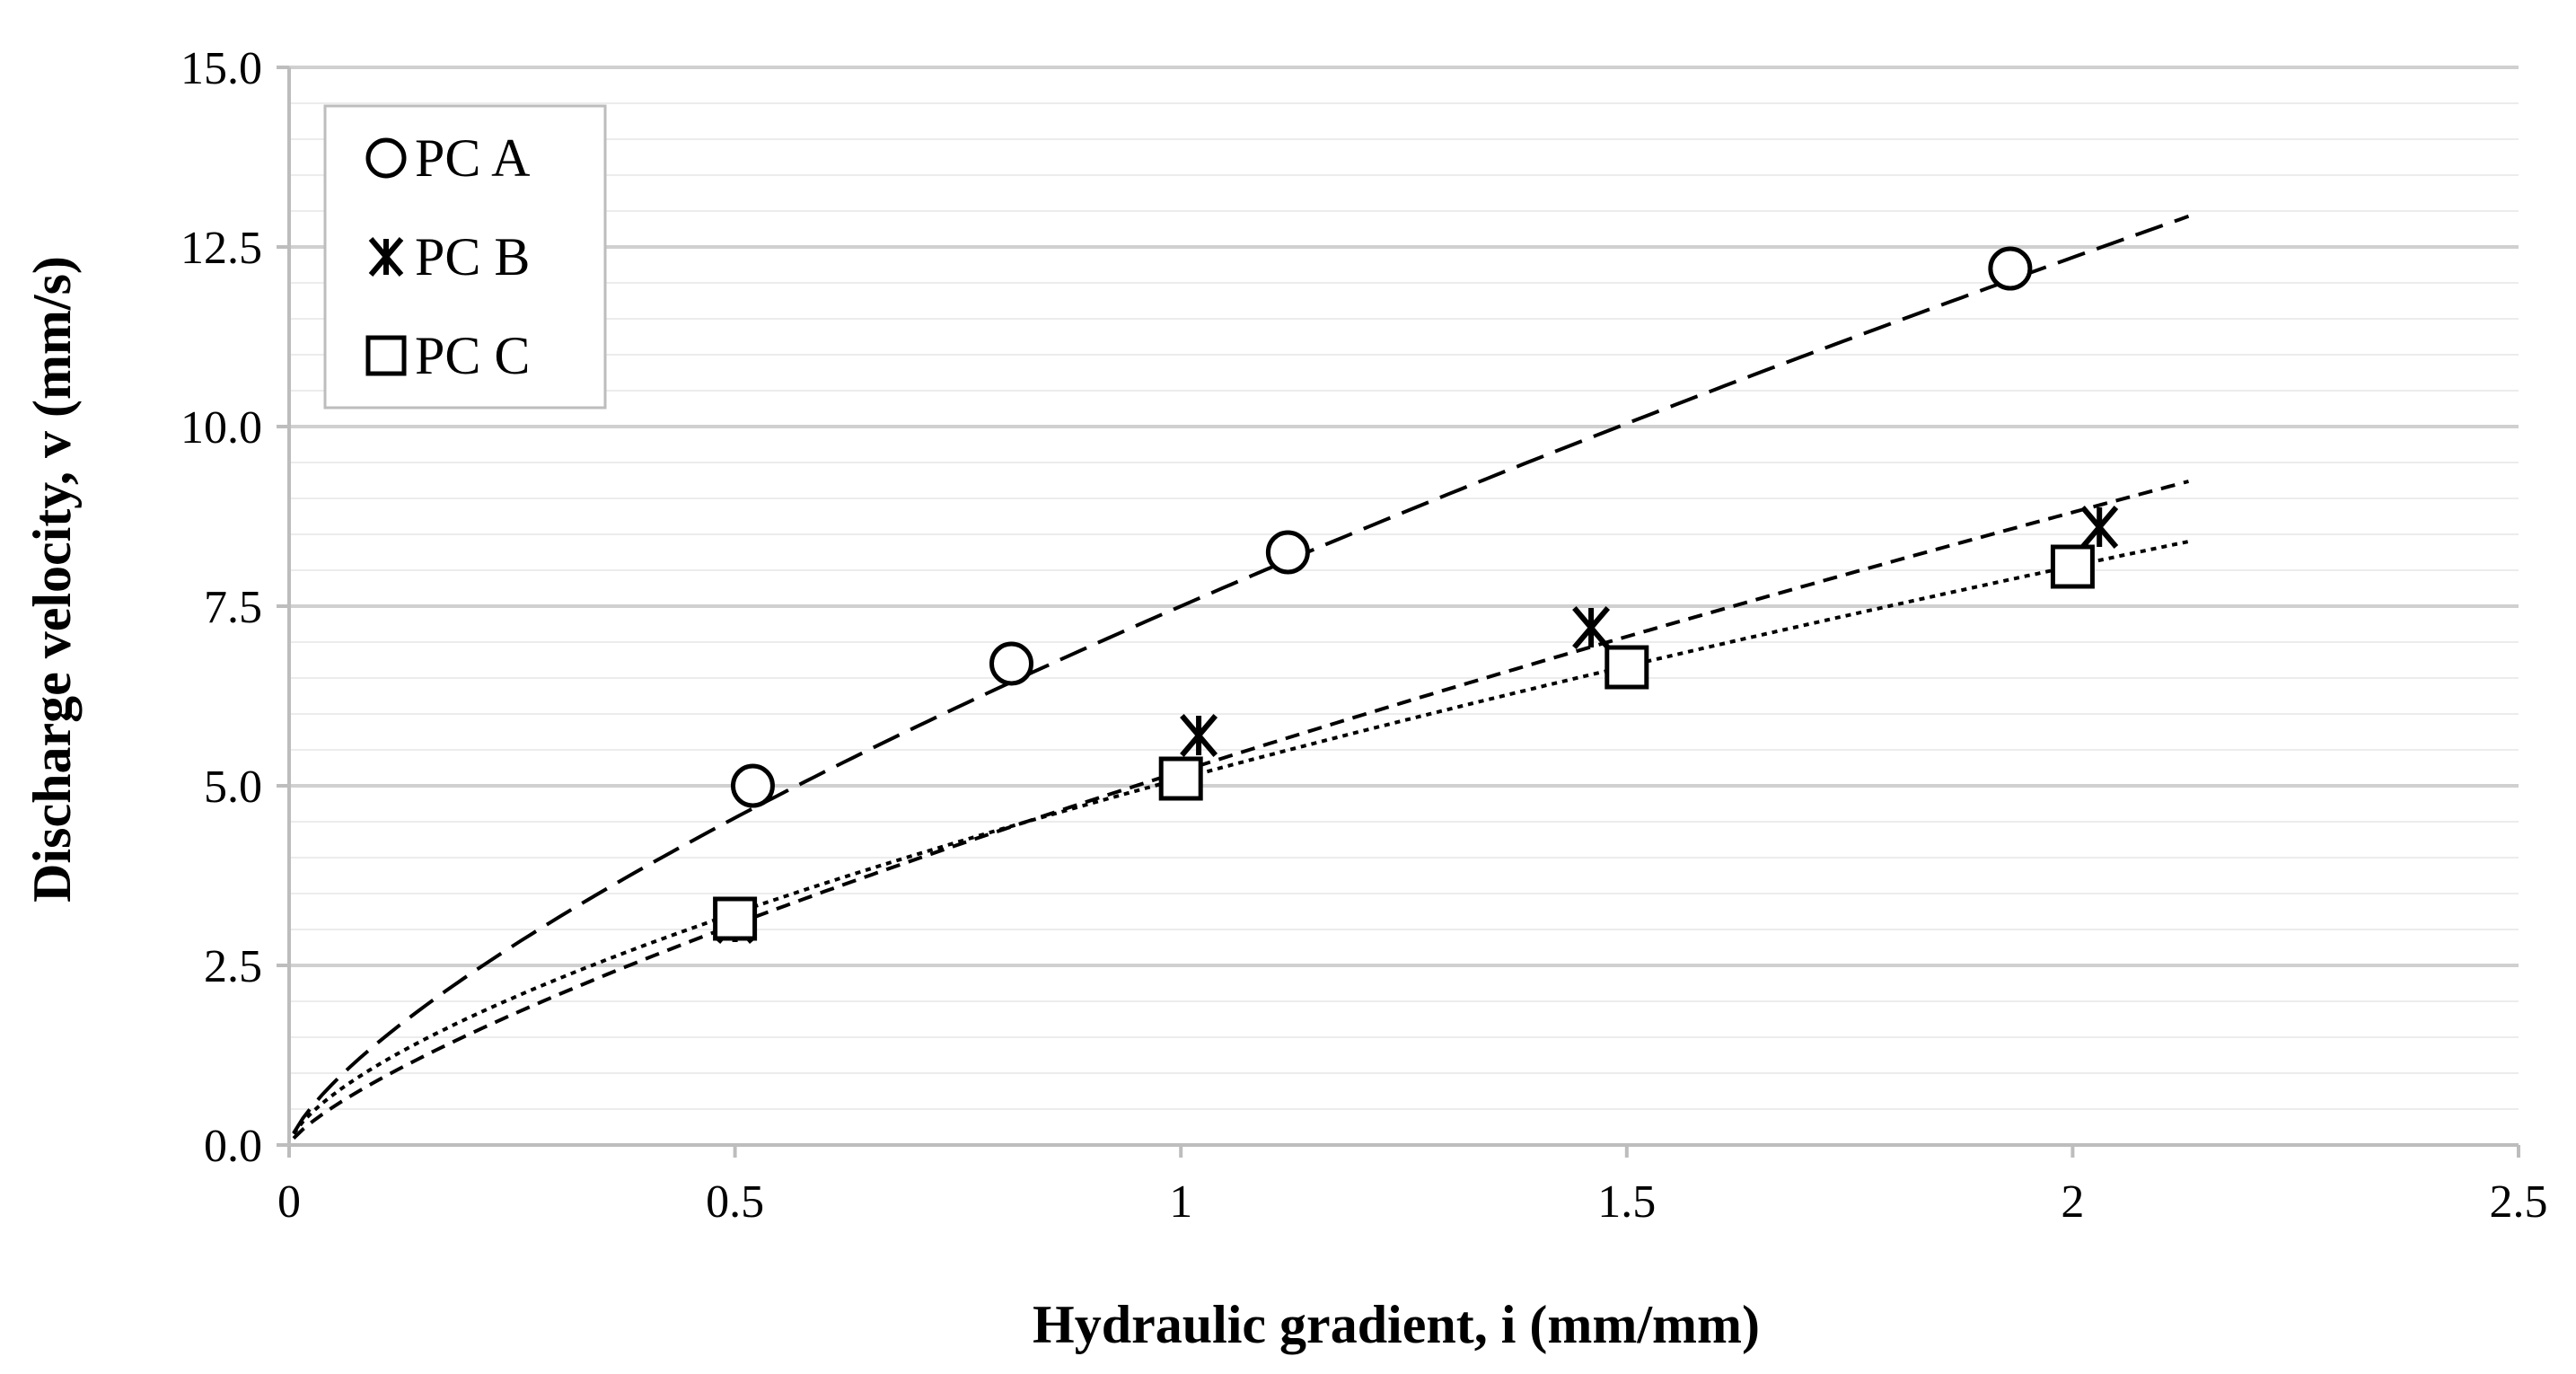  I want to click on y-tick-label: 7.5, so click(233, 607).